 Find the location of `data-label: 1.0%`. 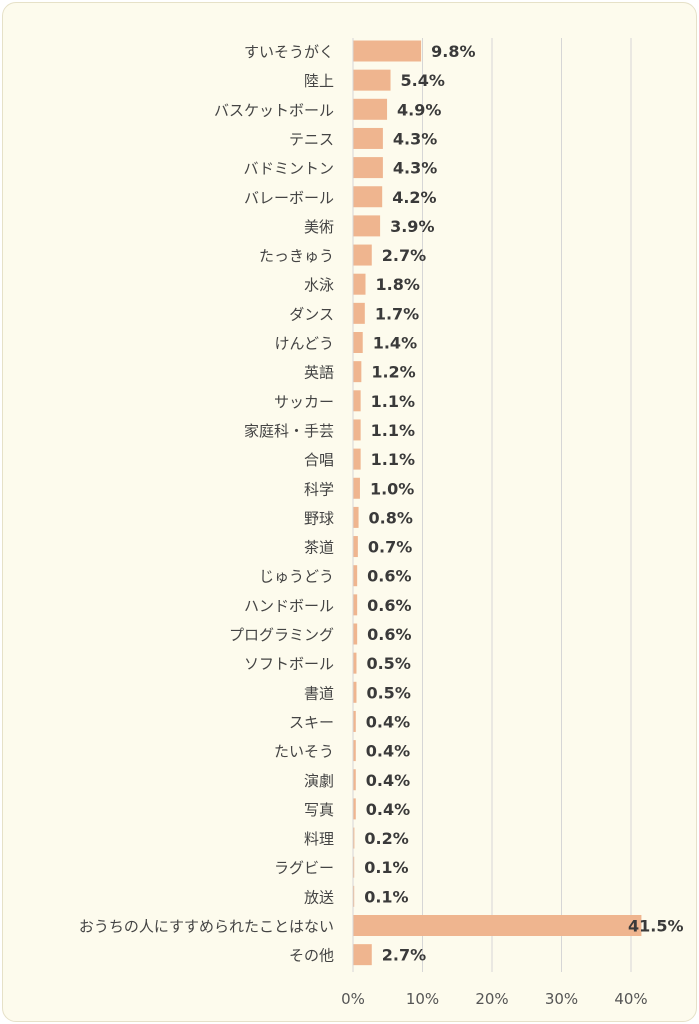

data-label: 1.0% is located at coordinates (392, 488).